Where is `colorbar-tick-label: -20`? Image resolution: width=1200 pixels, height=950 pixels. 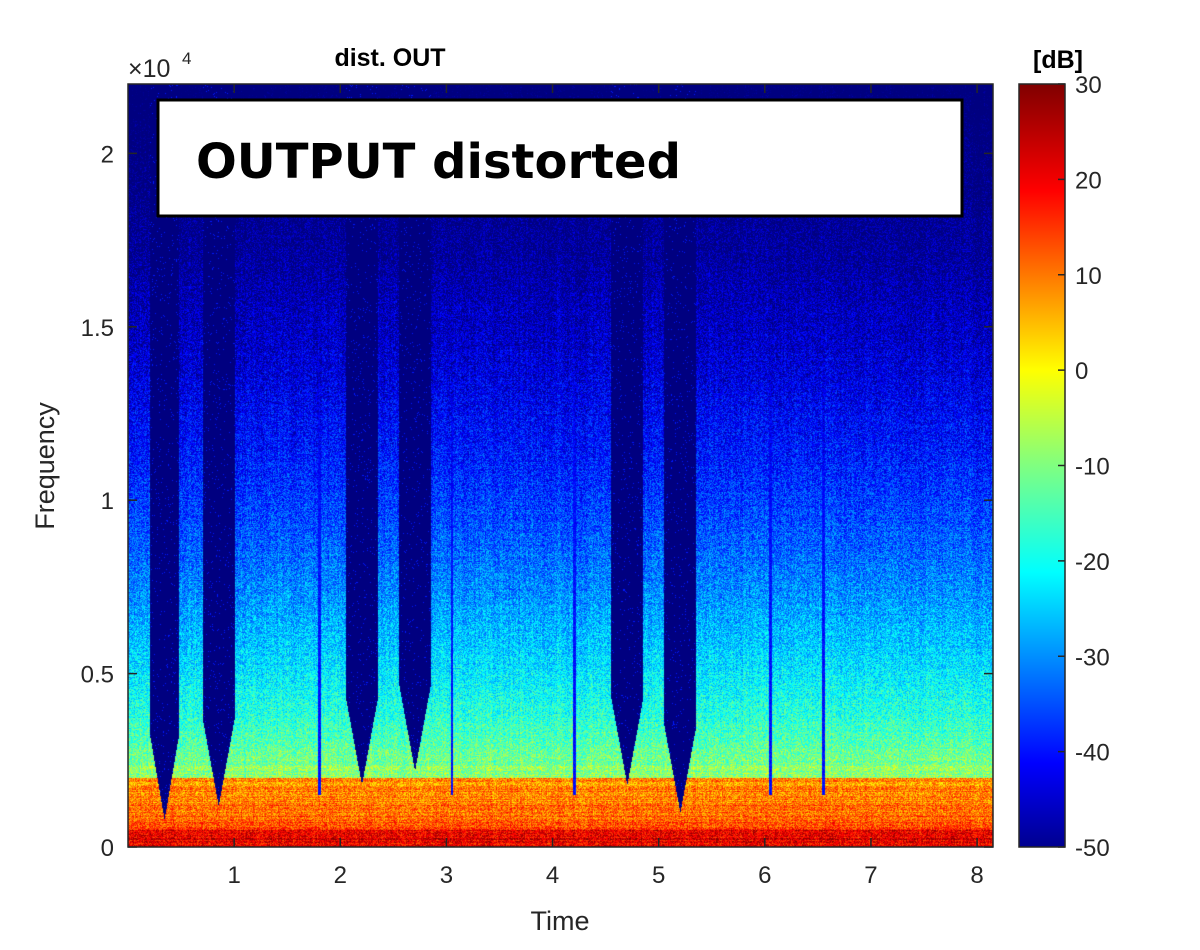 colorbar-tick-label: -20 is located at coordinates (1092, 562).